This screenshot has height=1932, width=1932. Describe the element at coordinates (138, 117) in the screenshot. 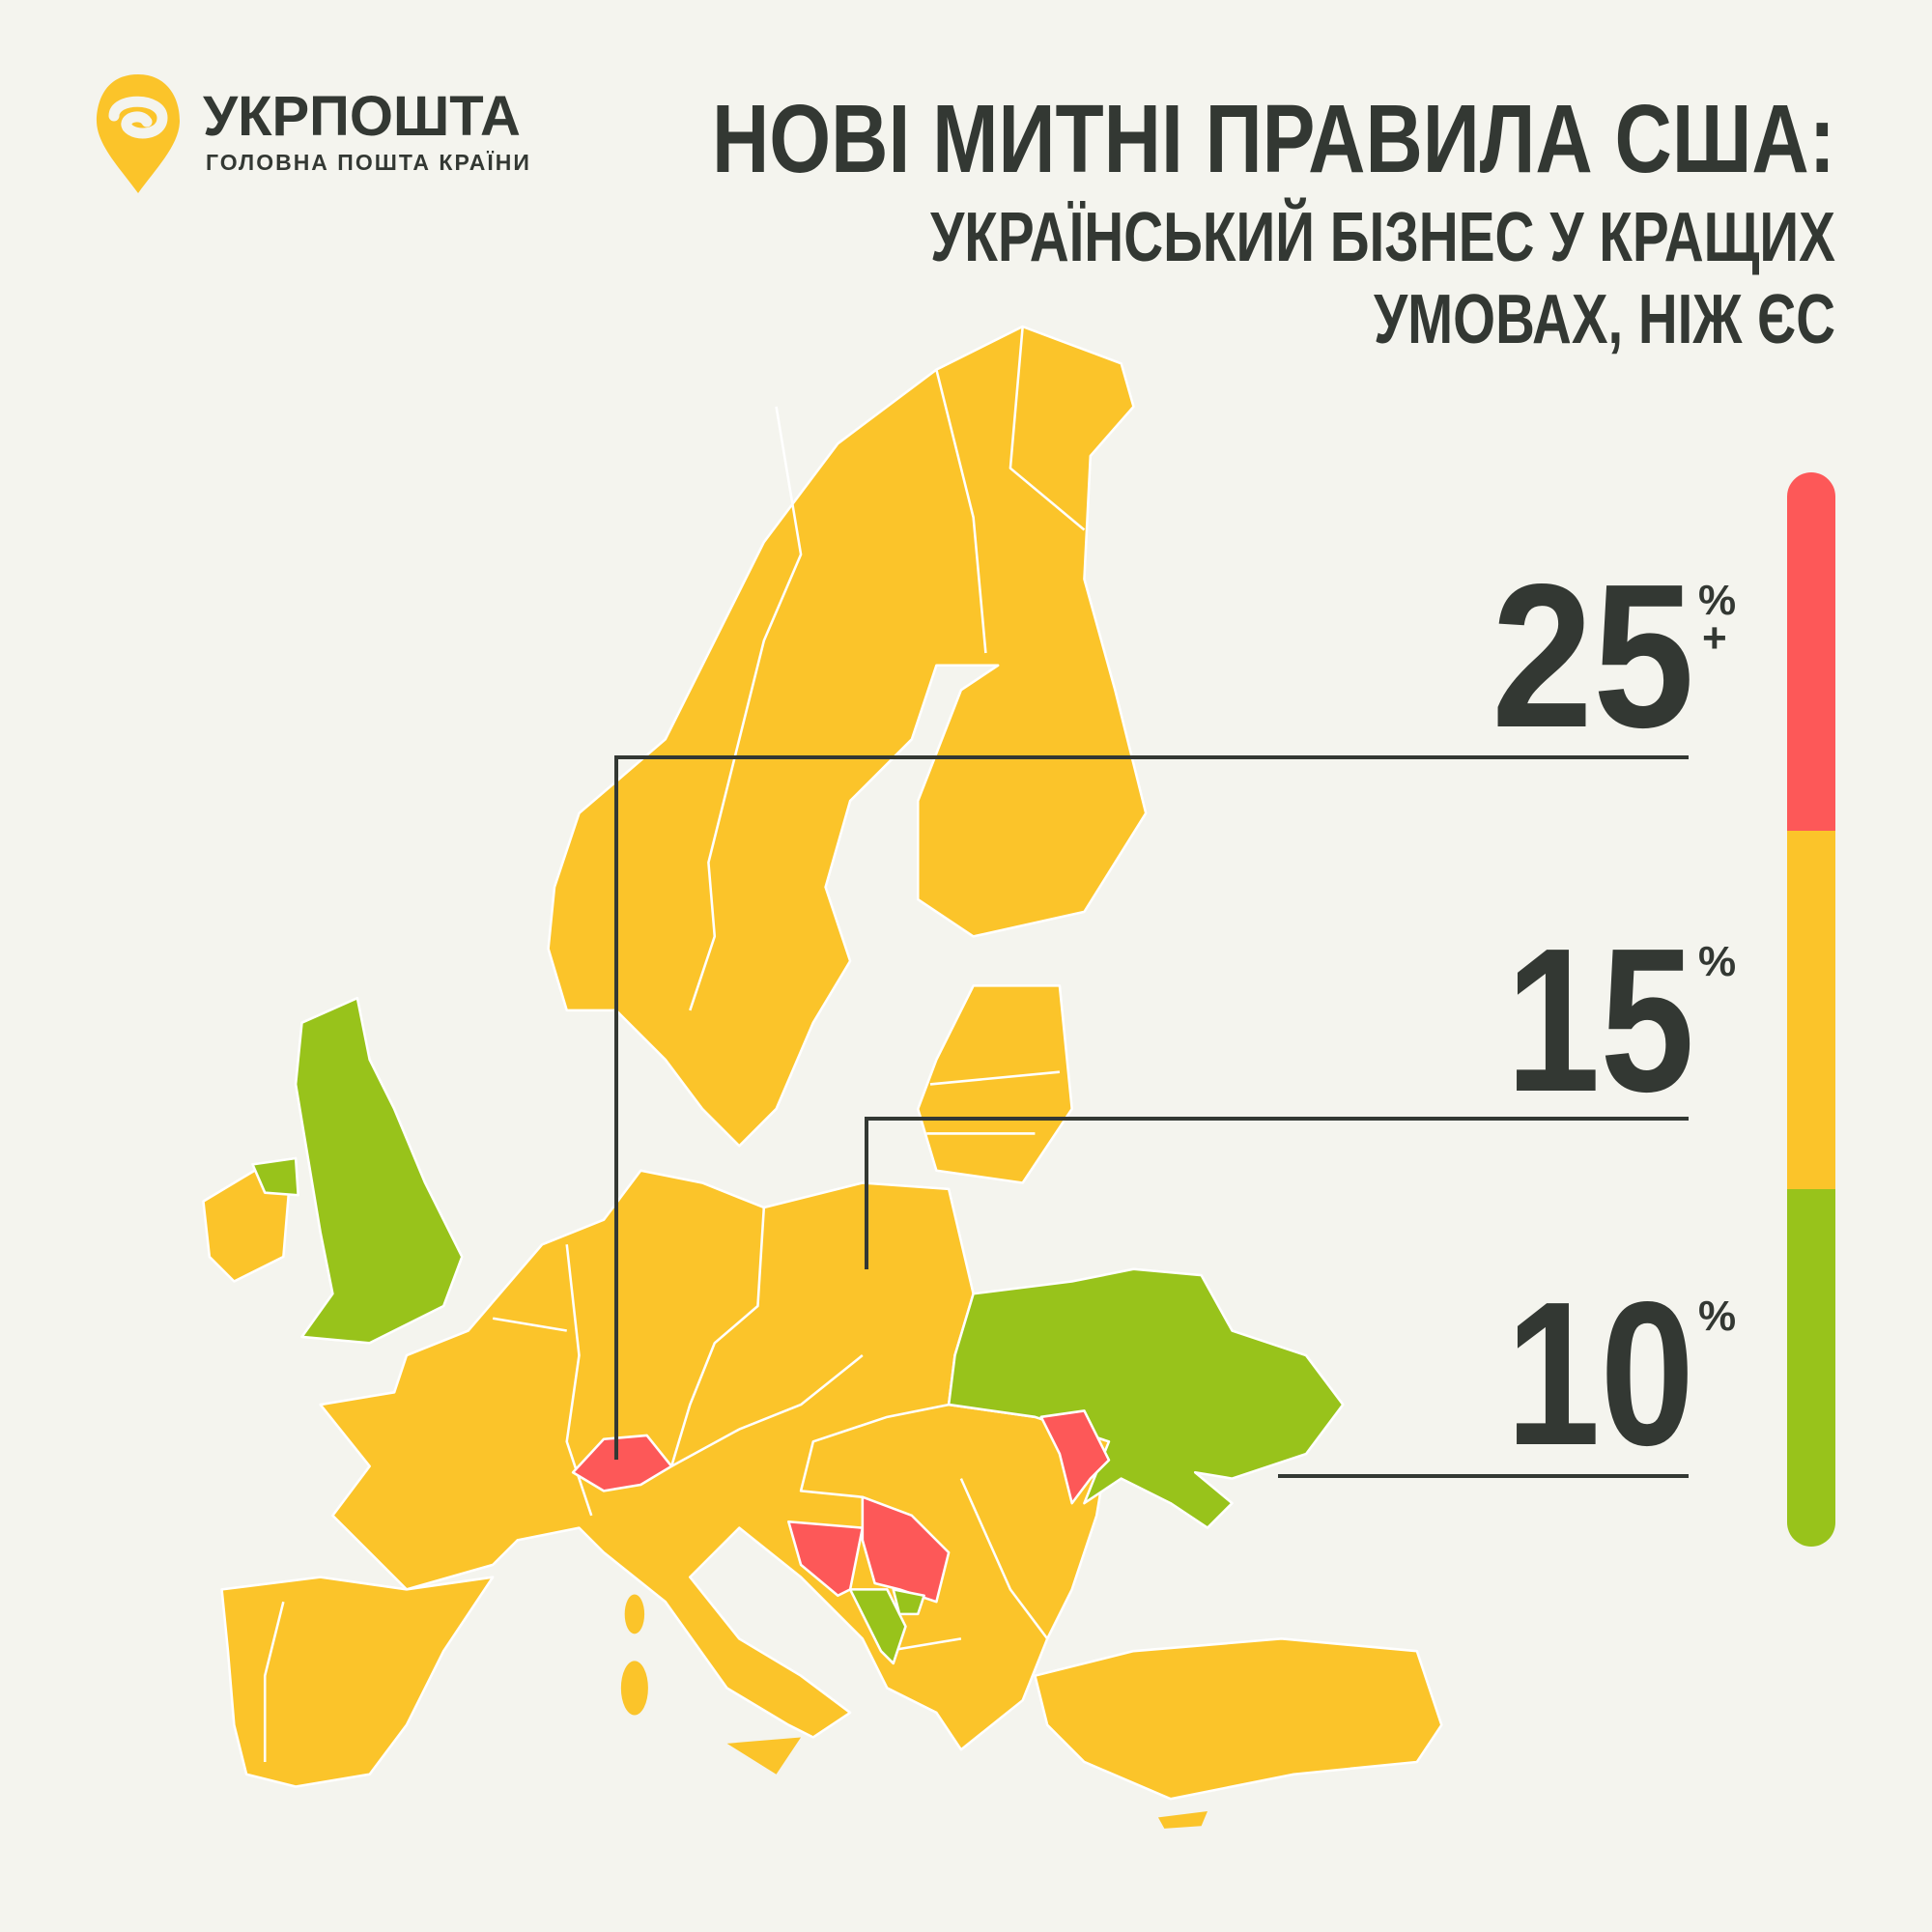

I see `logo-mark` at that location.